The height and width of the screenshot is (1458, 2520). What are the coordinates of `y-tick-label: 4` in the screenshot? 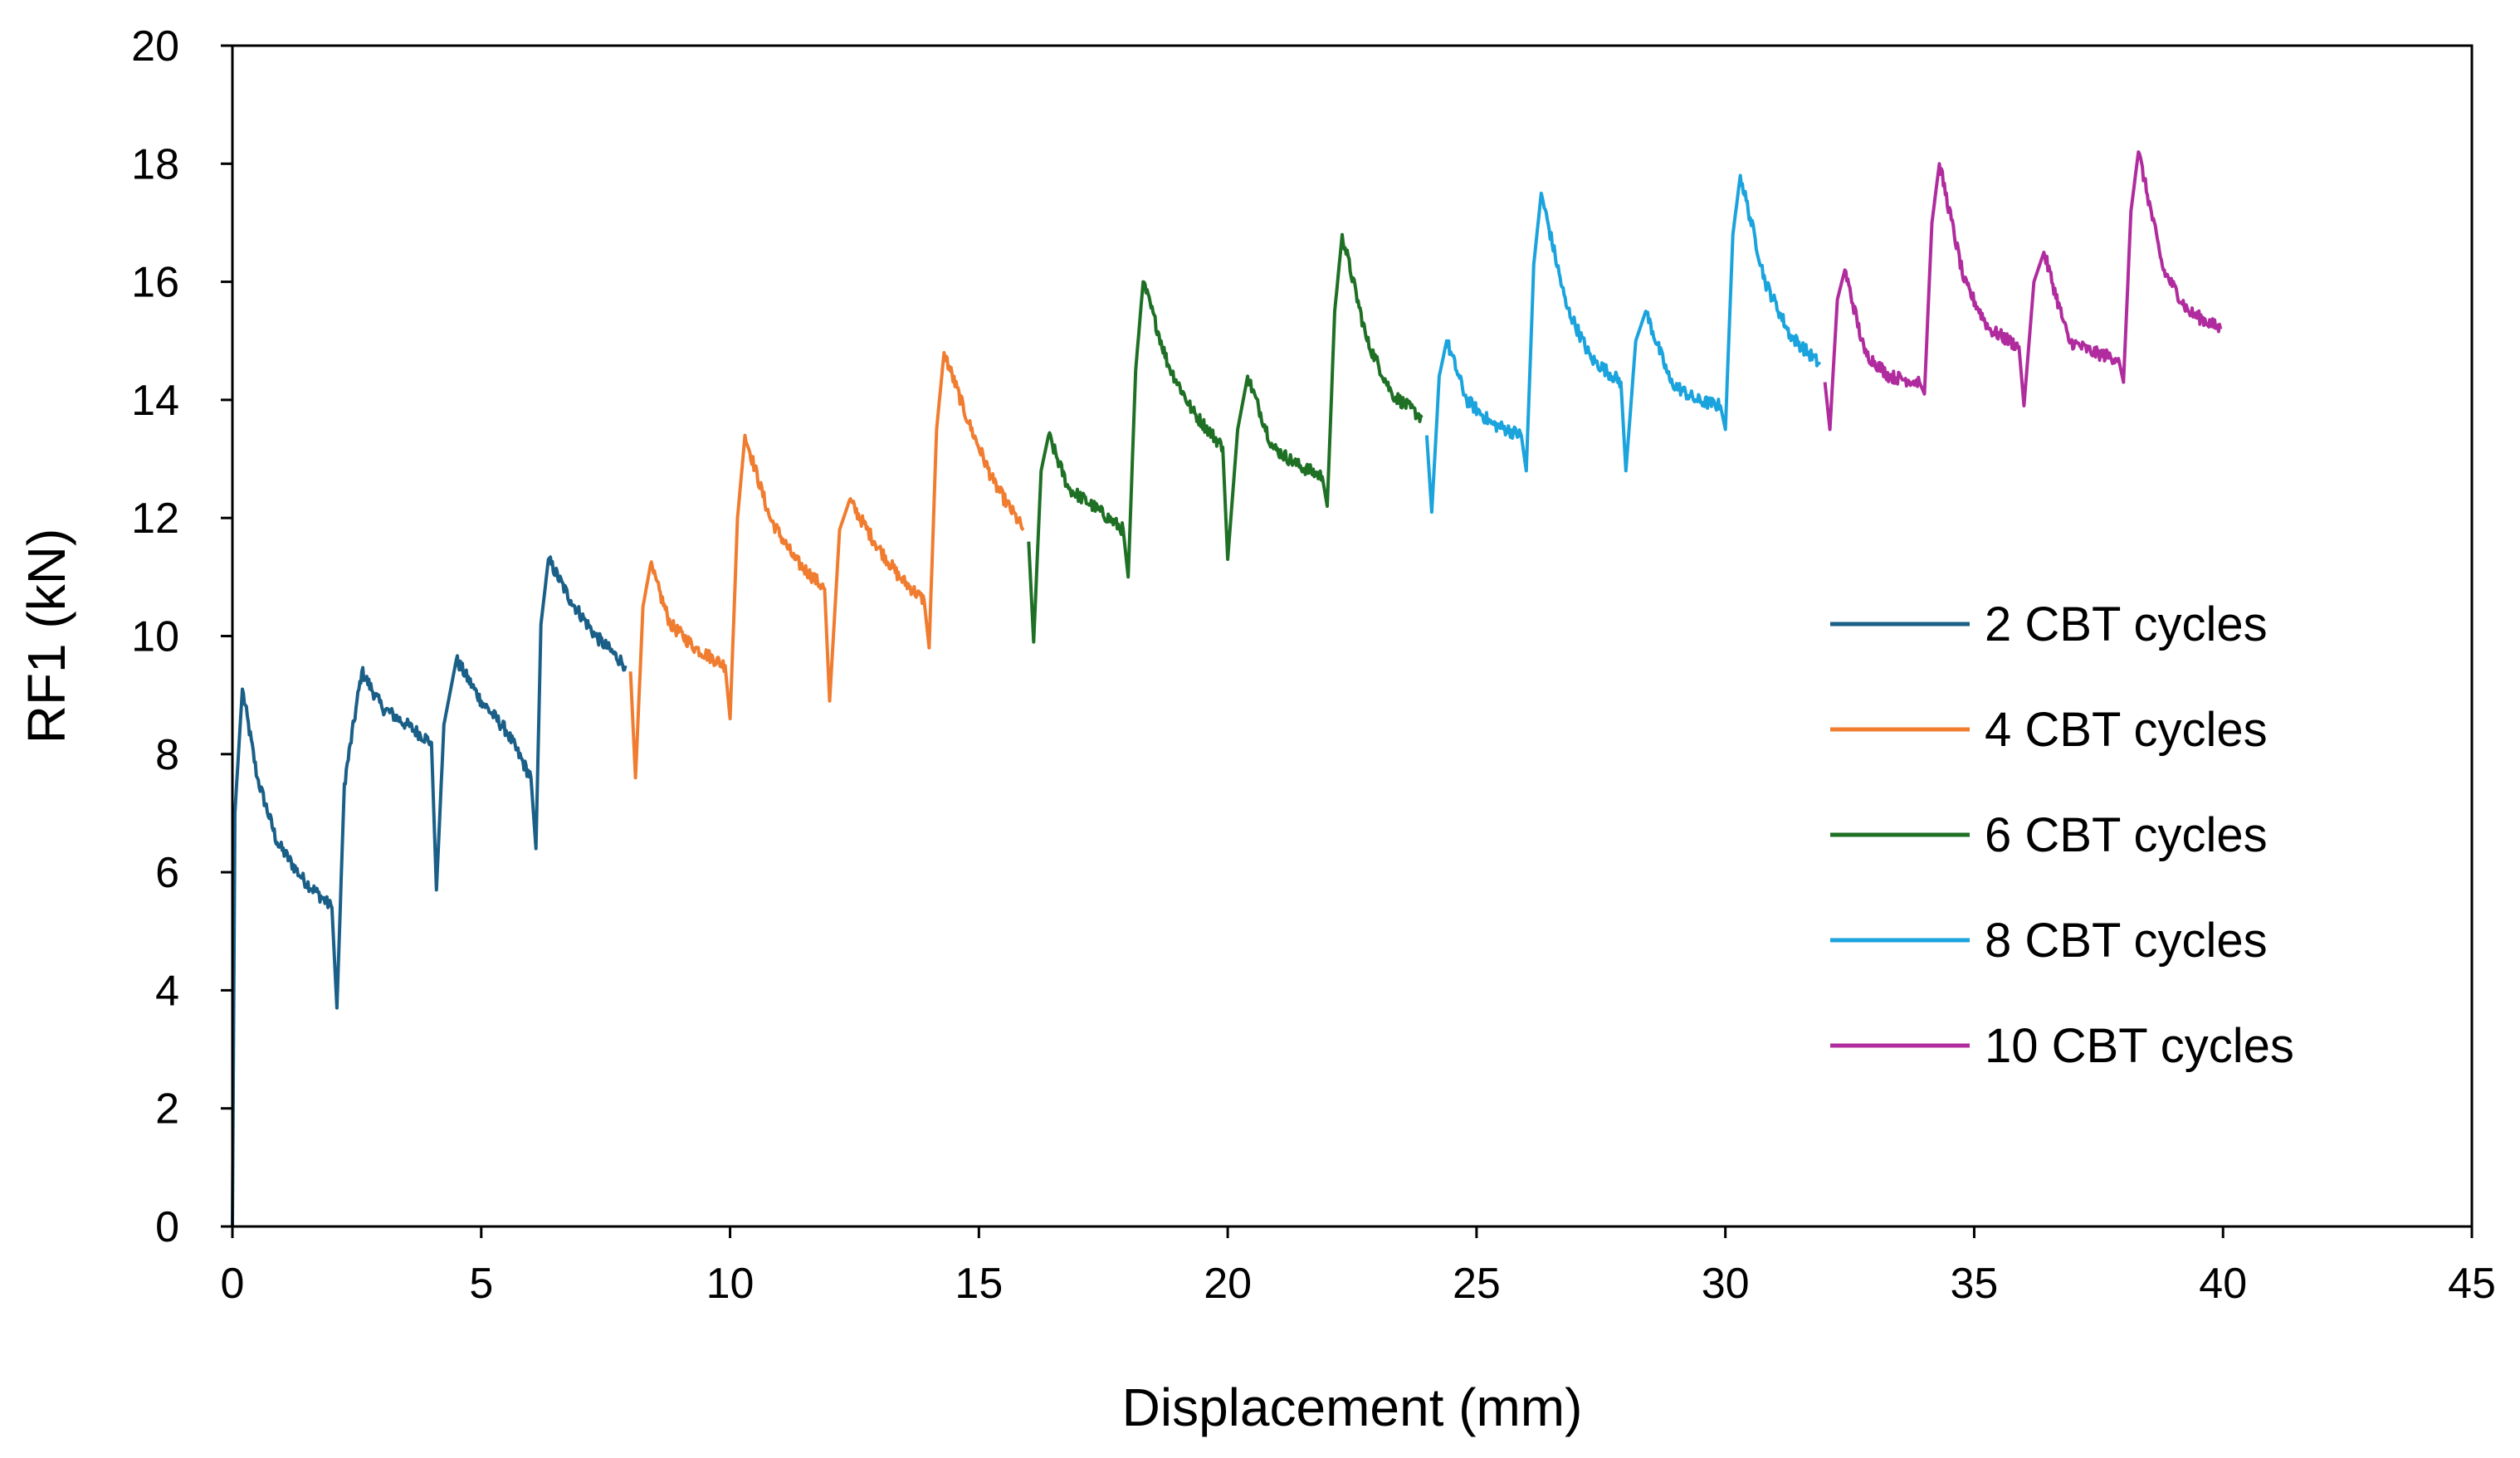 It's located at (167, 991).